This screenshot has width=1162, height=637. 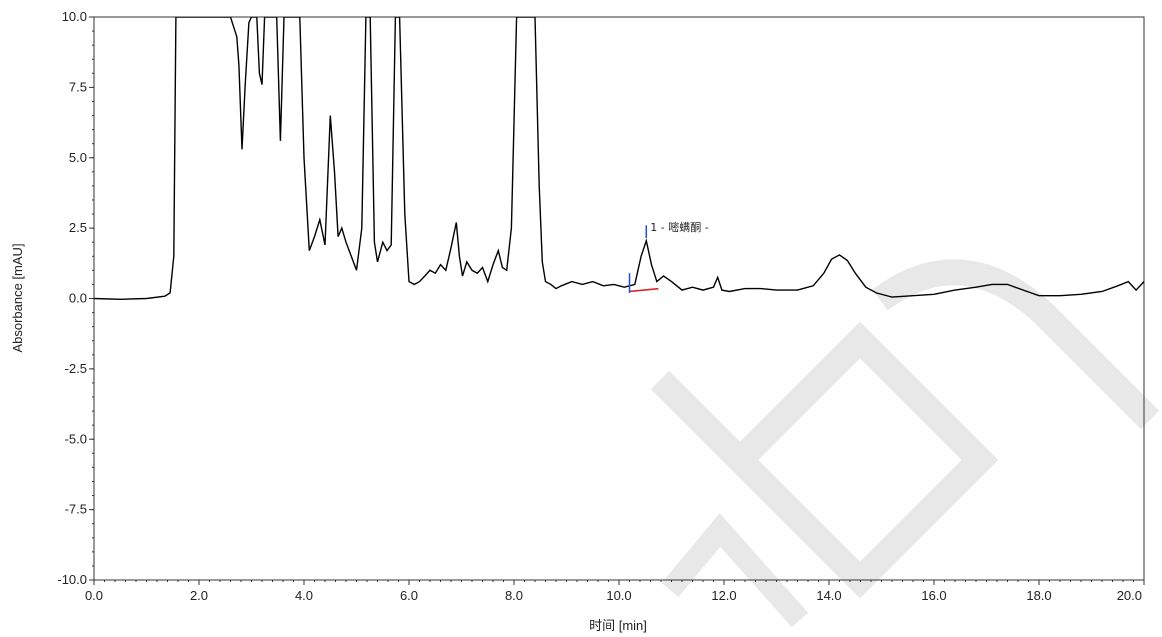 I want to click on y-tick-label: 2.5, so click(x=78, y=227).